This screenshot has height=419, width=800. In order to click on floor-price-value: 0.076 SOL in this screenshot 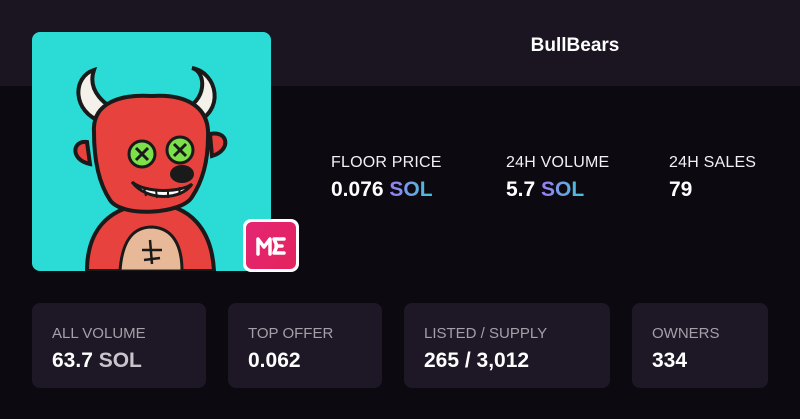, I will do `click(386, 190)`.